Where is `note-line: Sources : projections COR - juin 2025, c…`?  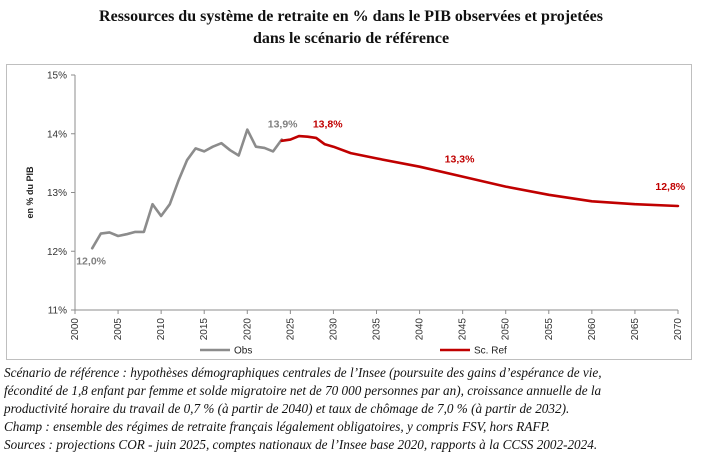
note-line: Sources : projections COR - juin 2025, c… is located at coordinates (301, 444).